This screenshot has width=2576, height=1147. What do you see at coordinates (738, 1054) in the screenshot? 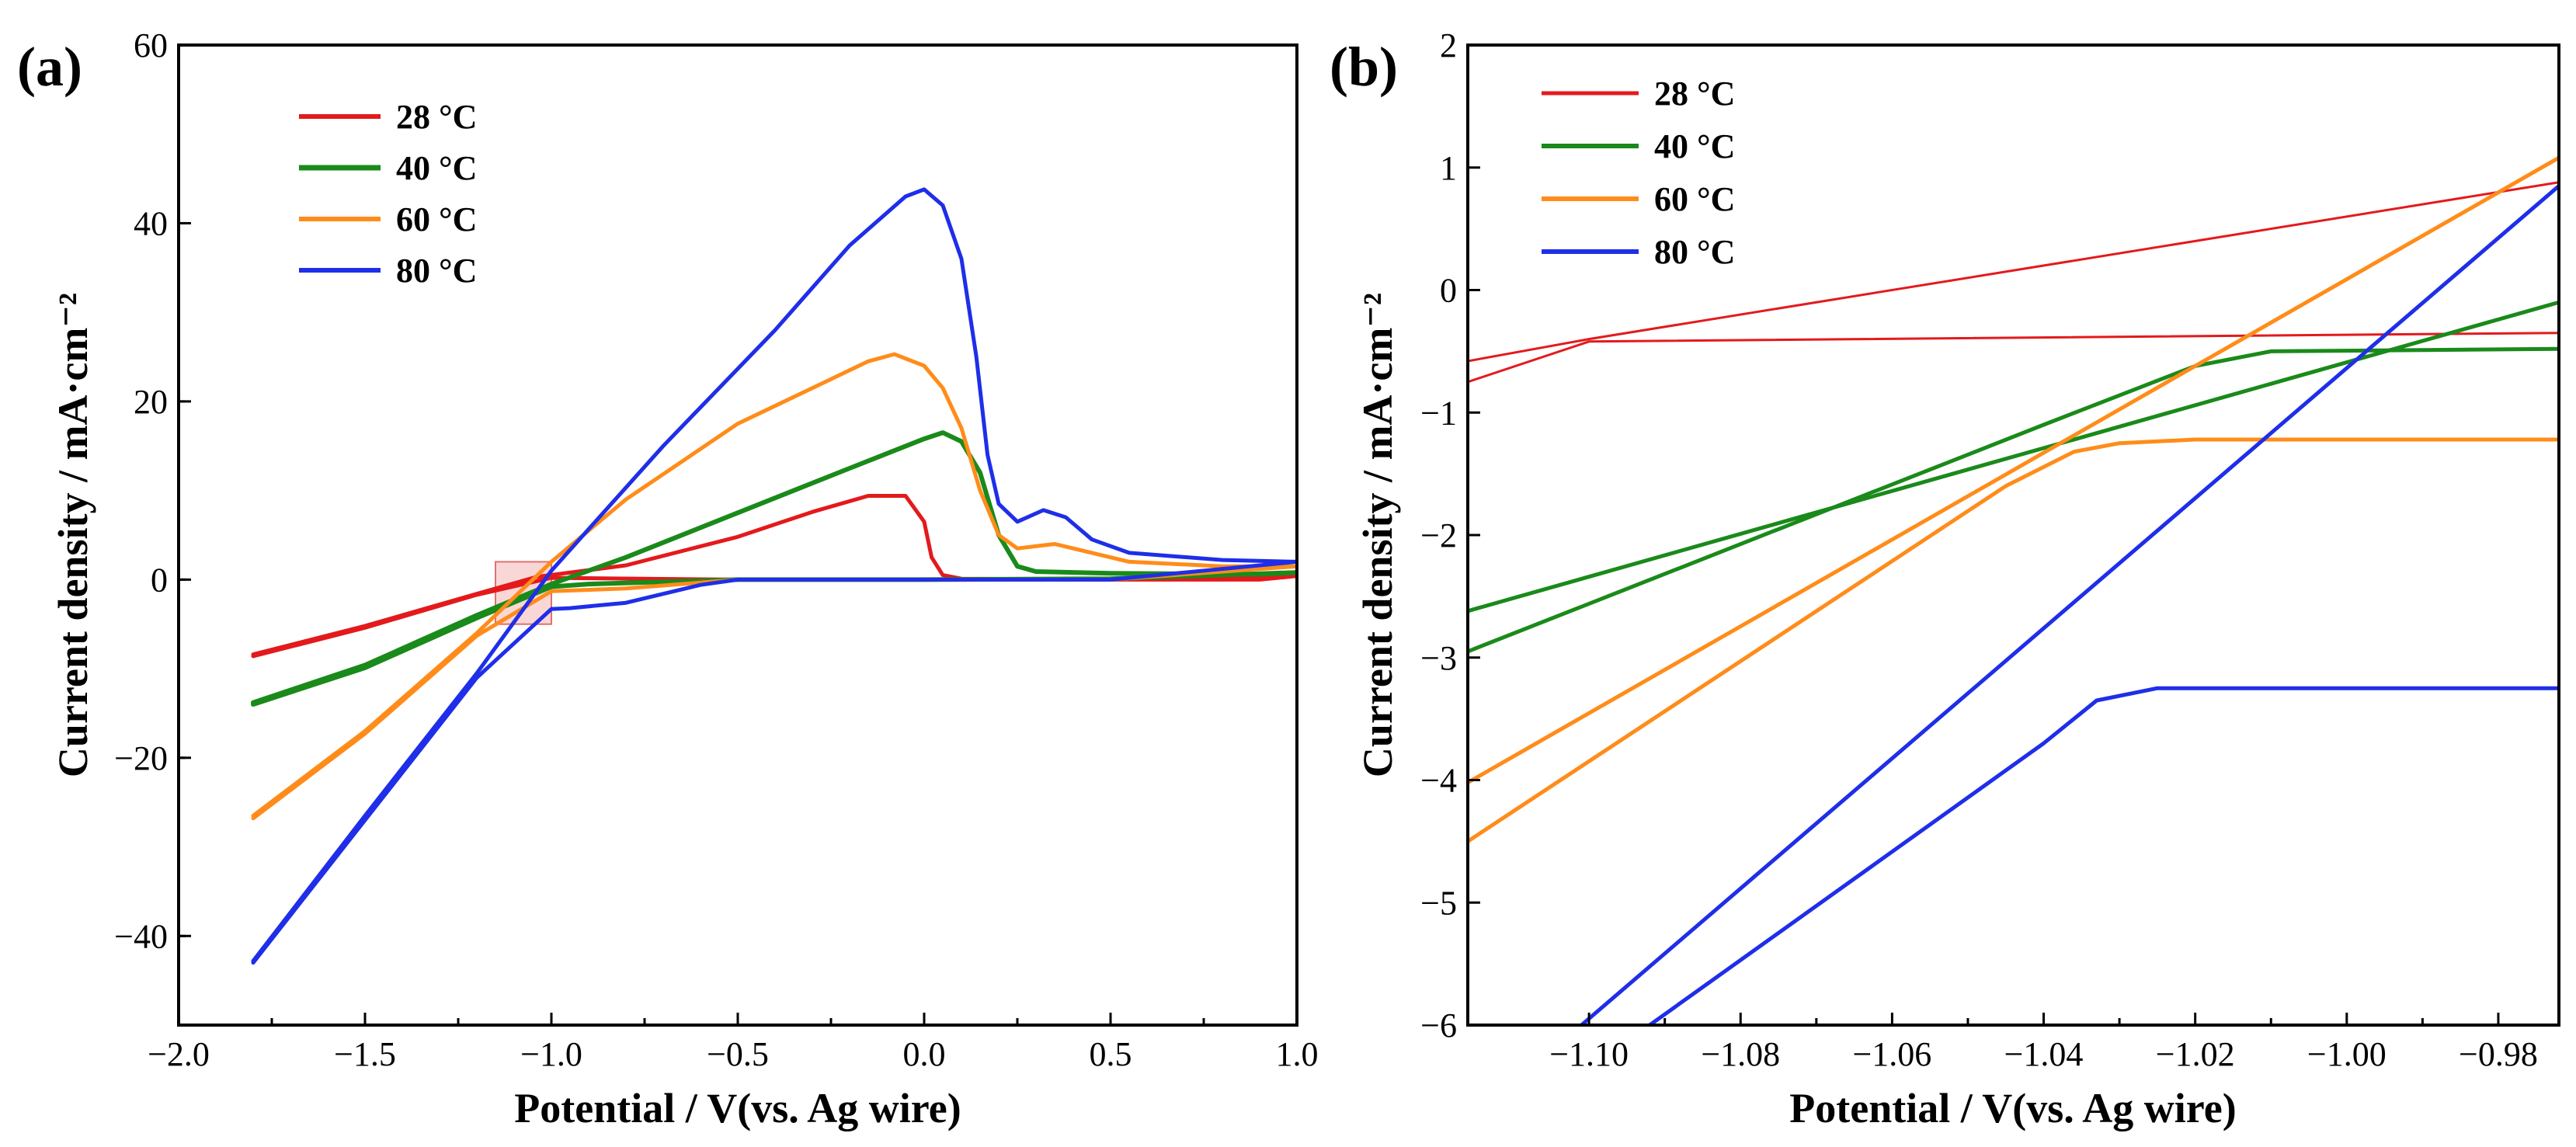
I see `panel-a-x-tick-label: −0.5` at bounding box center [738, 1054].